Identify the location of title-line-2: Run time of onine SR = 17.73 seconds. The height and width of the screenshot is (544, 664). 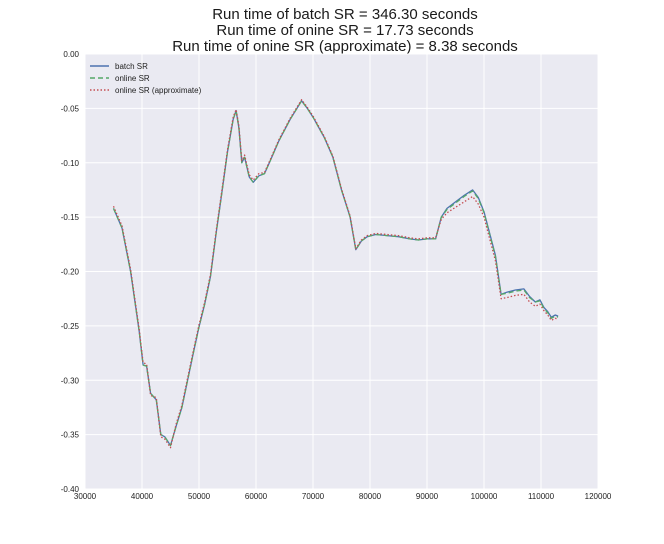
(344, 30).